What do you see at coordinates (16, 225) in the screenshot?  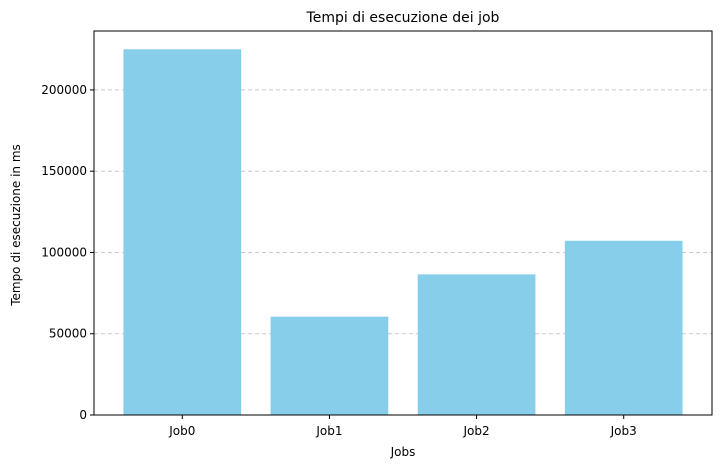 I see `y-axis-label: Tempo di esecuzione in ms` at bounding box center [16, 225].